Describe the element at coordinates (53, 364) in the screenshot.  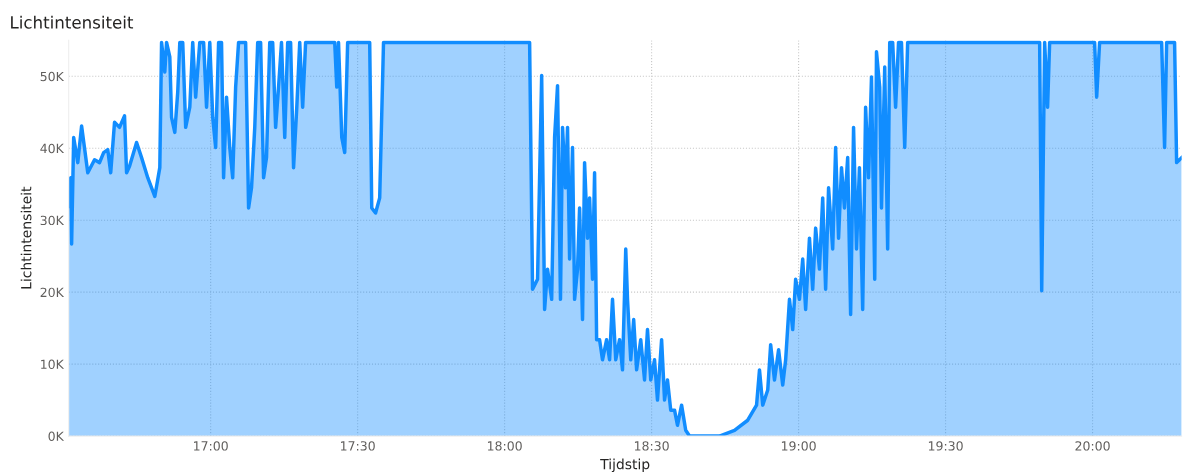
I see `y-tick-label: 10K` at that location.